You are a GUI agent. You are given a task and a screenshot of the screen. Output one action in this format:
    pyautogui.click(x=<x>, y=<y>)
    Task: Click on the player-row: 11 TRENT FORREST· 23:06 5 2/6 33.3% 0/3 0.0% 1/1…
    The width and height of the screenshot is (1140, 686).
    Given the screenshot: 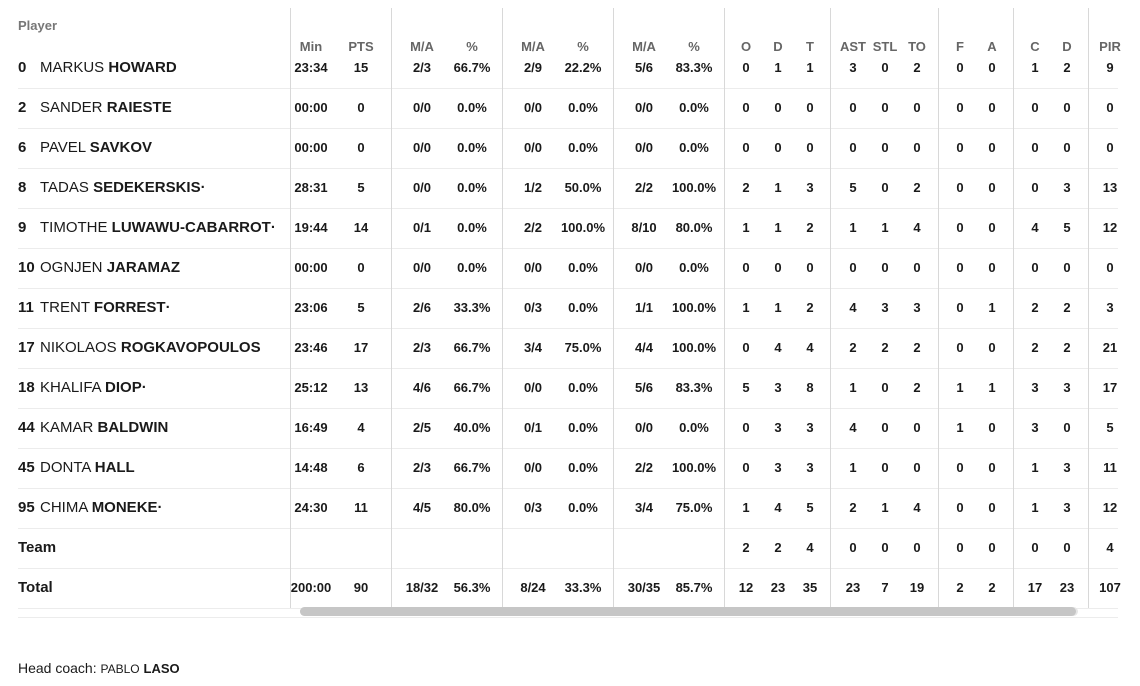 What is the action you would take?
    pyautogui.click(x=568, y=308)
    